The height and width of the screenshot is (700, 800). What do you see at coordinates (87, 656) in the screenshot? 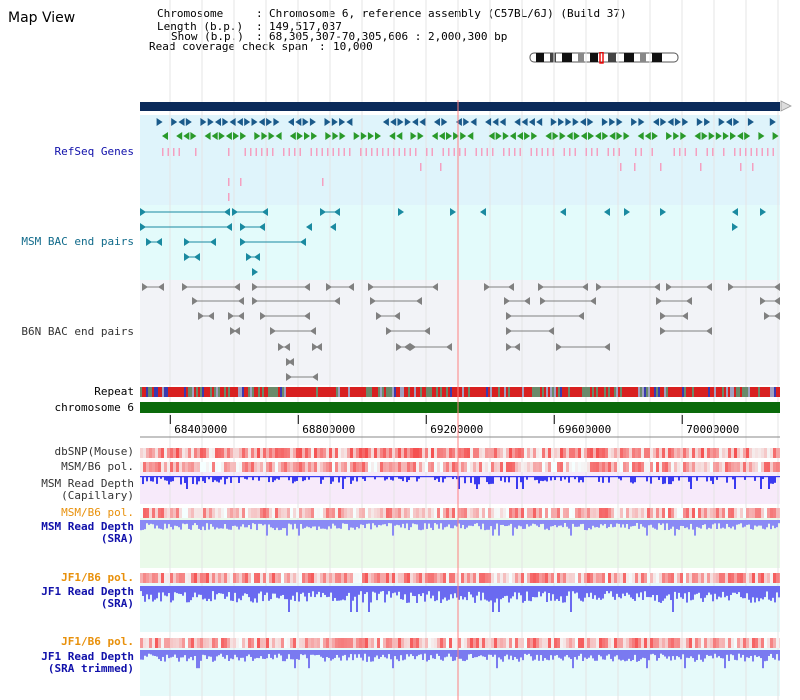
I see `track-label-jf1-depth-trimmed: JF1 Read Depth` at bounding box center [87, 656].